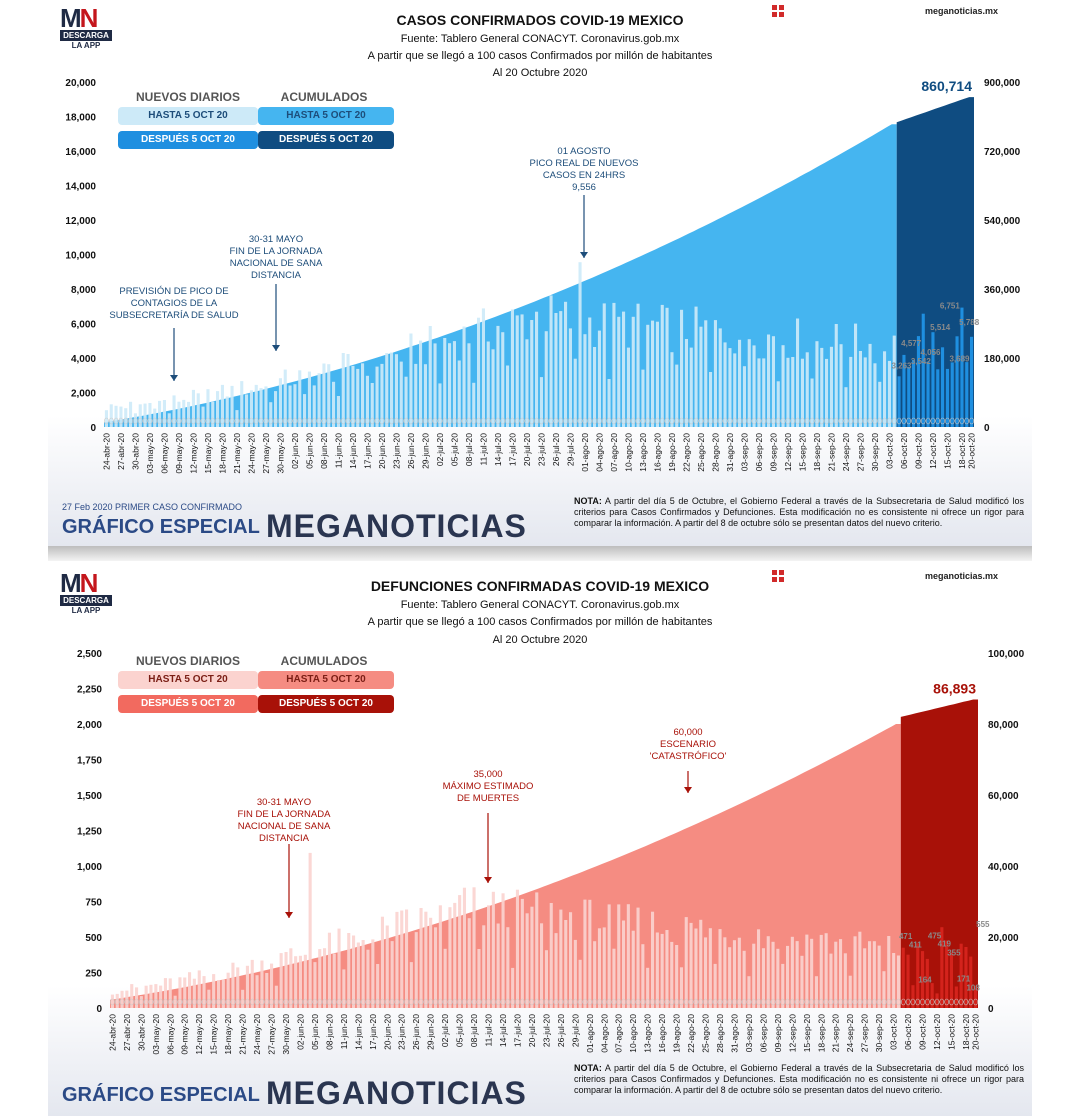 The image size is (1080, 1116). I want to click on annotation-text: DISTANCIA, so click(276, 275).